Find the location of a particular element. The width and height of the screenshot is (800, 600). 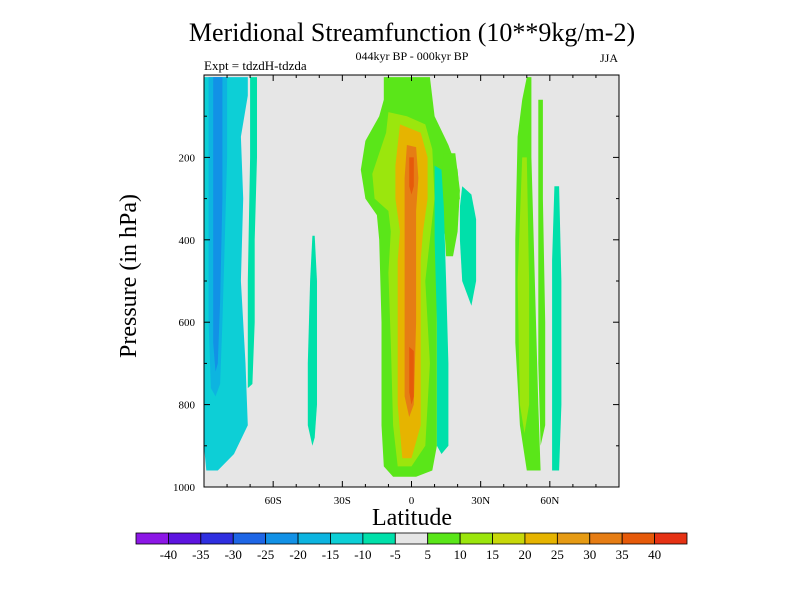

colorbar-label: 5 is located at coordinates (427, 554).